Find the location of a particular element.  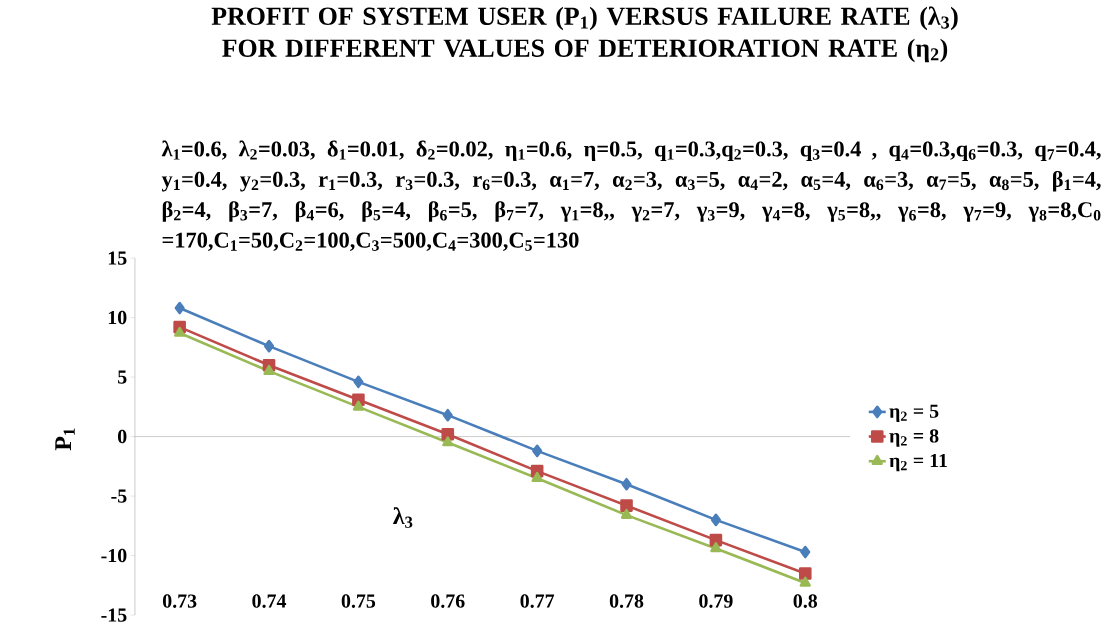

x-tick-label: 0.74 is located at coordinates (269, 601).